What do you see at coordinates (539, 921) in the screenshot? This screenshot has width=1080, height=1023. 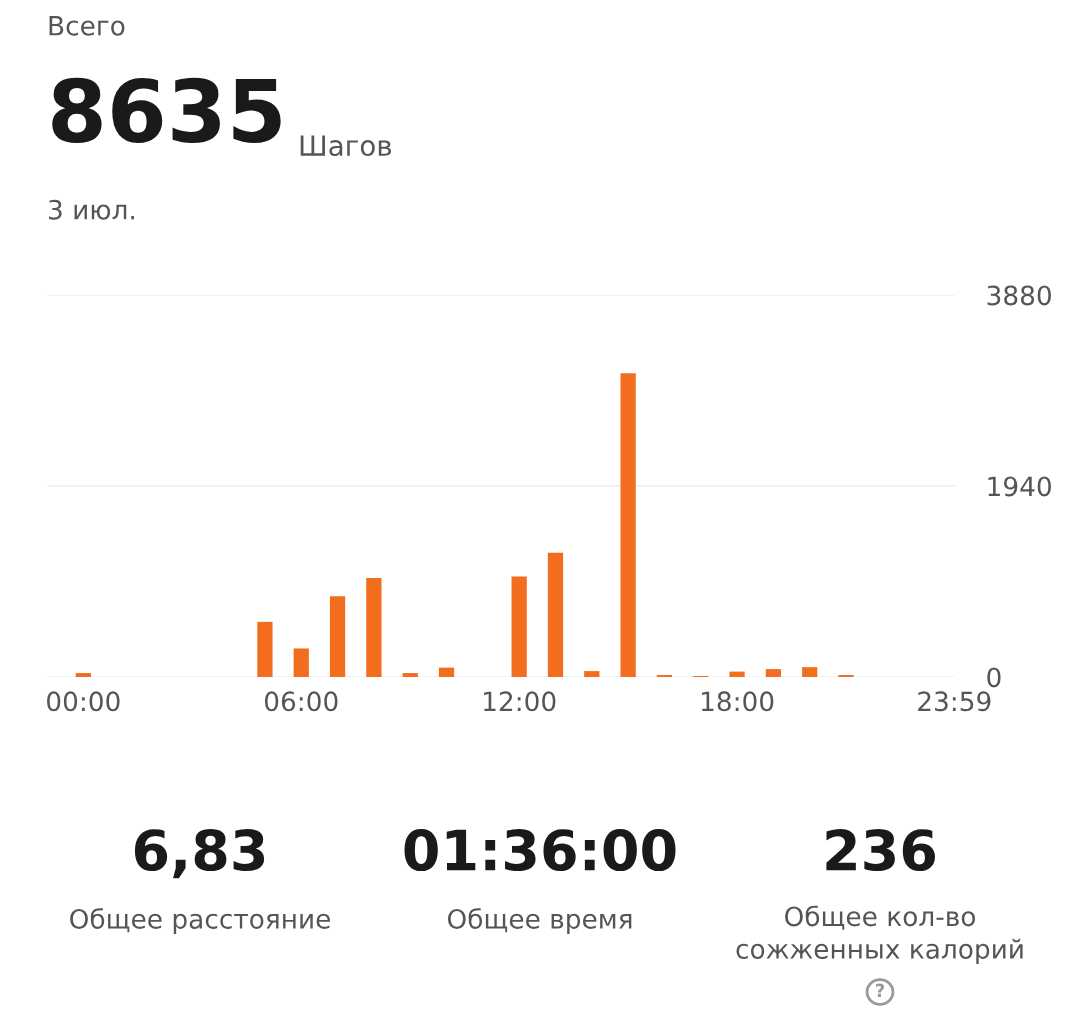 I see `text: Общее время` at bounding box center [539, 921].